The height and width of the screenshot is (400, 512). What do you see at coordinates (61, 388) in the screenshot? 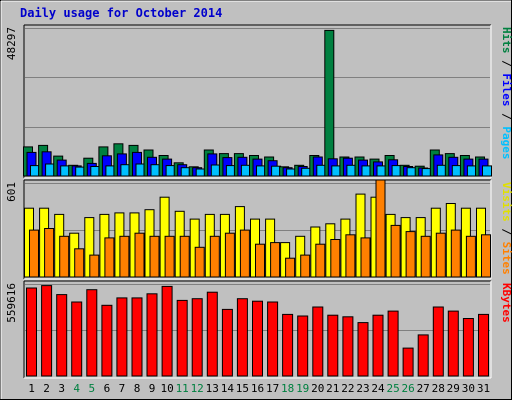
I see `x-tick-label-day-3: 3` at bounding box center [61, 388].